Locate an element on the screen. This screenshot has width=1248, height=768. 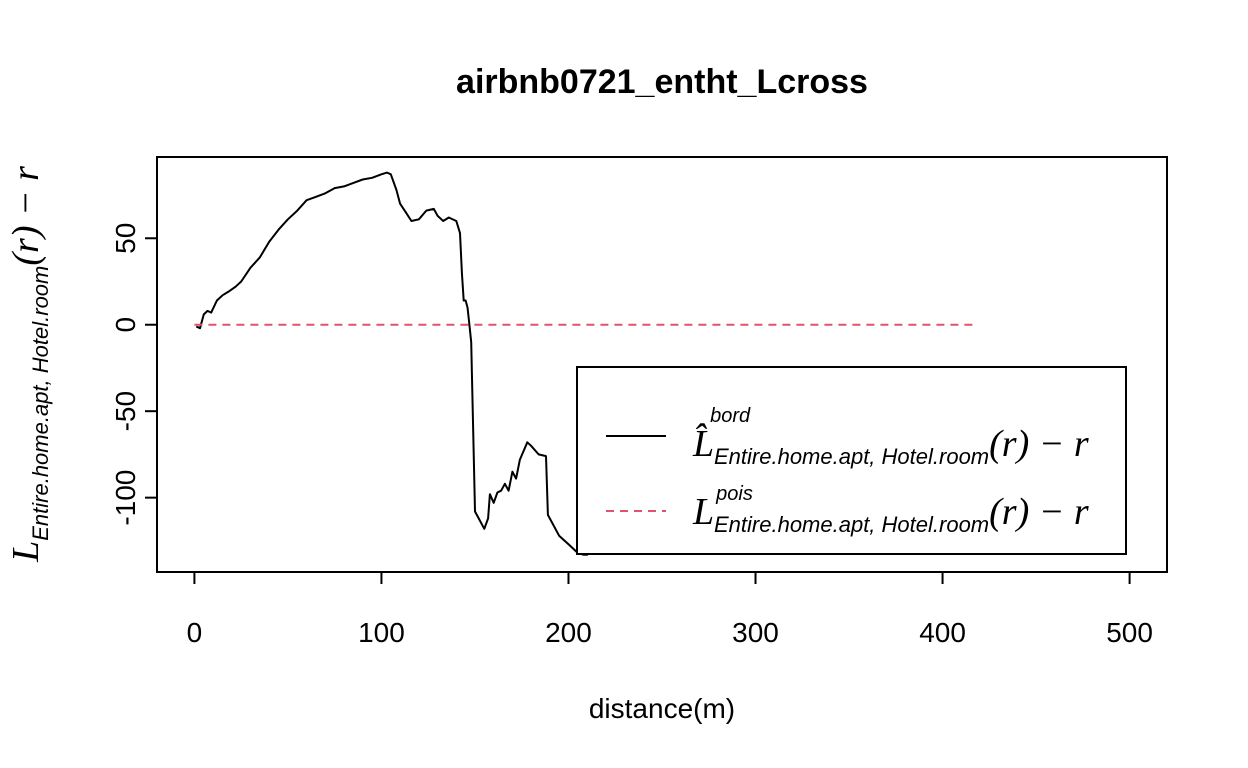
y-tick-label: 0 is located at coordinates (125, 325).